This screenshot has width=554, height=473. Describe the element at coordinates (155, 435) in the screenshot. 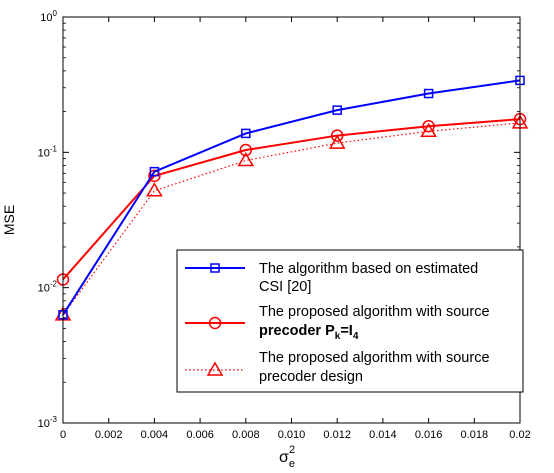

I see `x-tick-label: 0.004` at that location.